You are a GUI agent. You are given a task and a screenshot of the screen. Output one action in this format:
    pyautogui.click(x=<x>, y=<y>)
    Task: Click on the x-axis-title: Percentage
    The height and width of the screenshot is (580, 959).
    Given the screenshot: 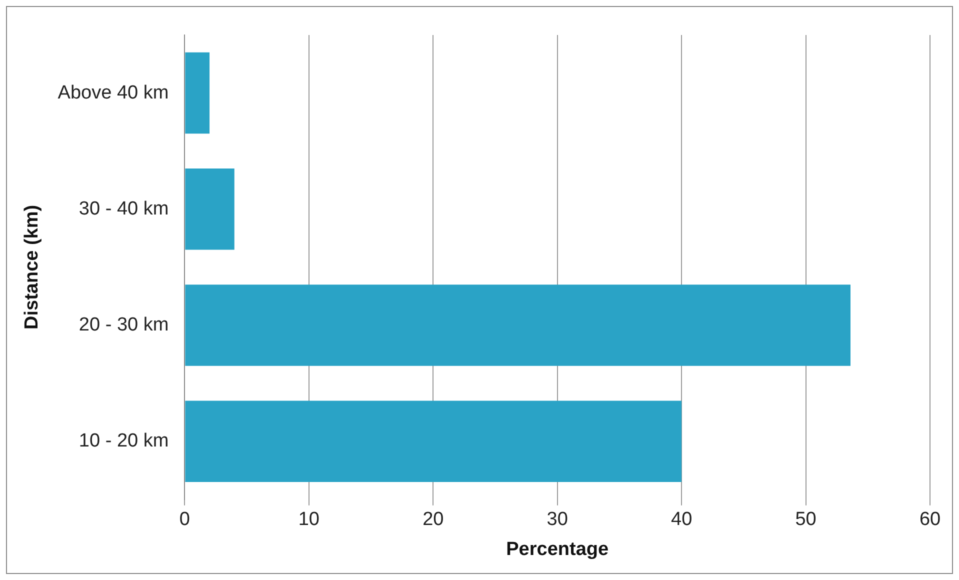 What is the action you would take?
    pyautogui.click(x=557, y=549)
    